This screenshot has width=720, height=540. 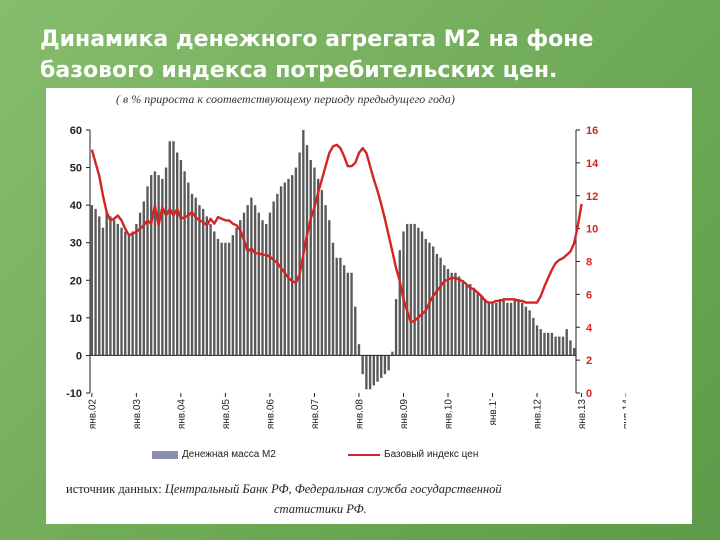 I want to click on legend-swatch-cpi, so click(x=364, y=454).